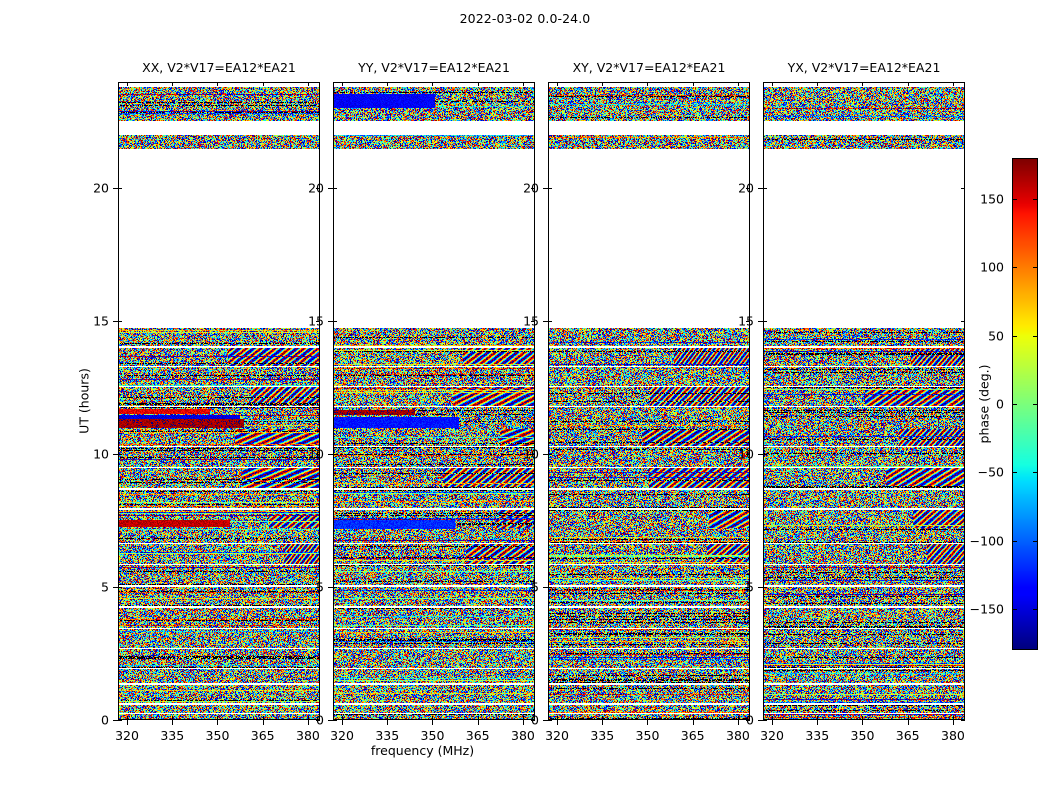 Image resolution: width=1050 pixels, height=800 pixels. What do you see at coordinates (996, 336) in the screenshot?
I see `colorbar-tick-label: 50` at bounding box center [996, 336].